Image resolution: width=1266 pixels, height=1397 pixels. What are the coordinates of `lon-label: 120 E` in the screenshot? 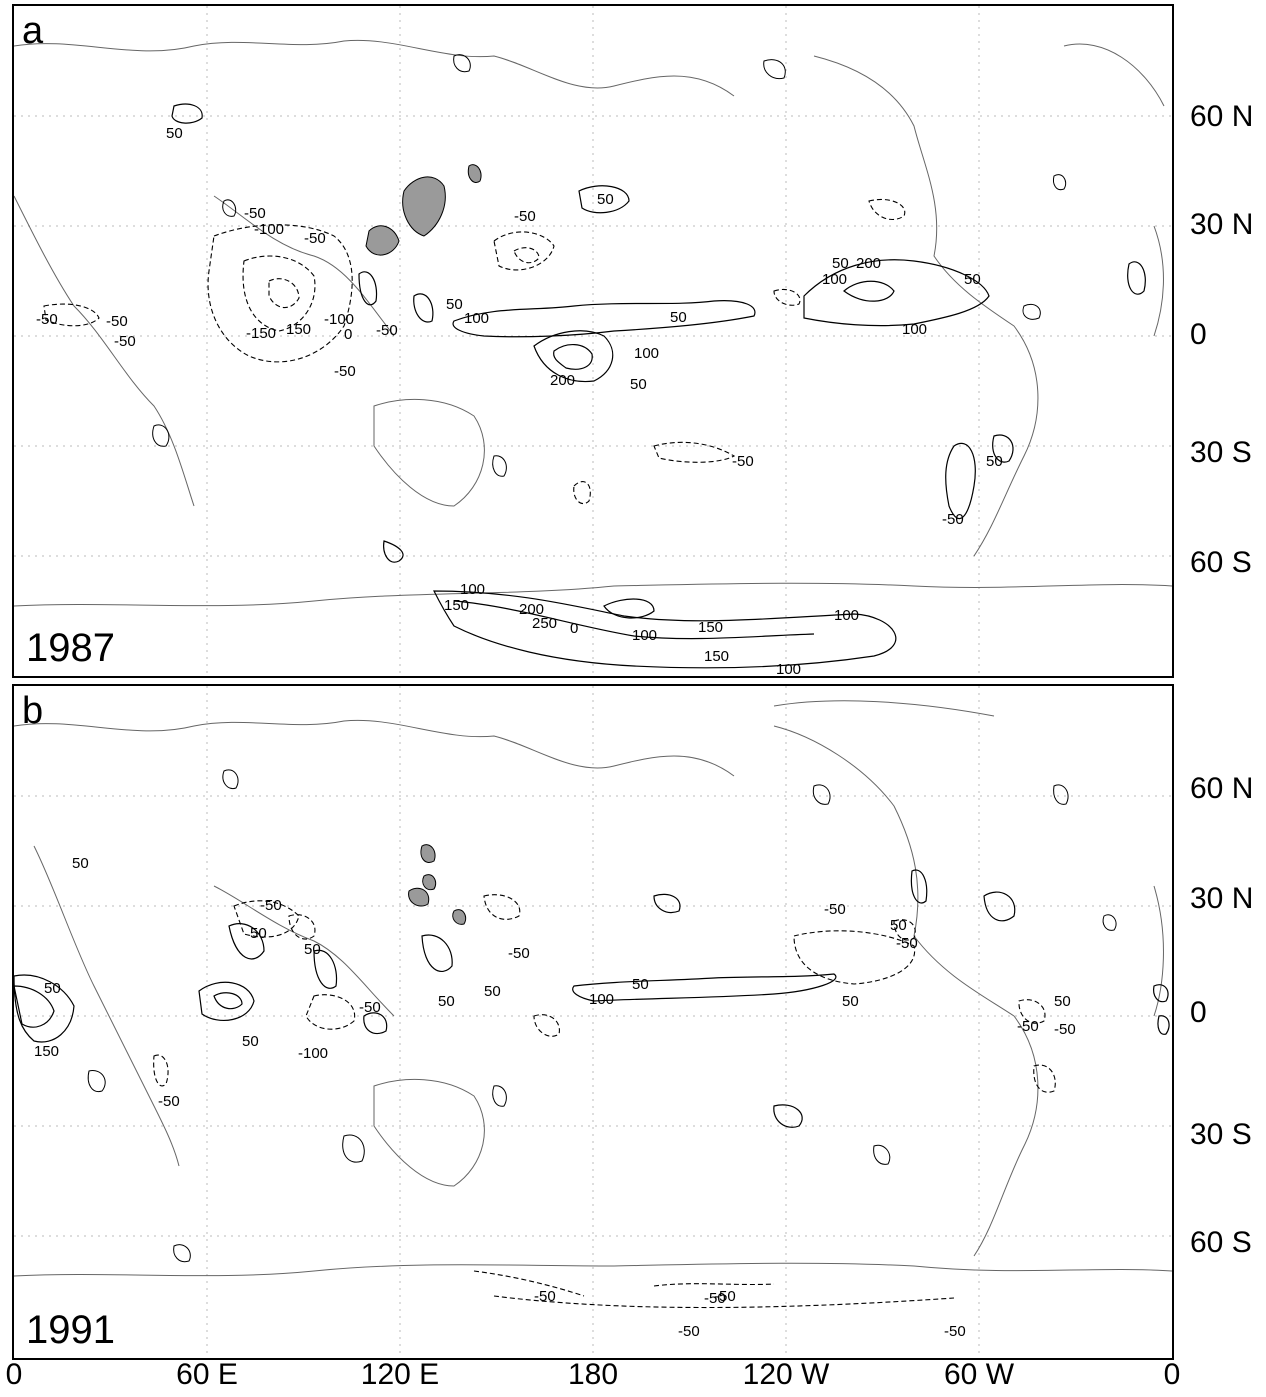 It's located at (400, 1374).